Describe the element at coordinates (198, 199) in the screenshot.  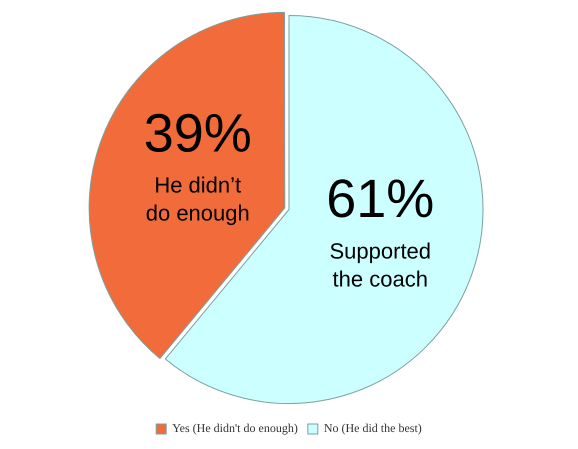
I see `text: He didn’t do enough` at that location.